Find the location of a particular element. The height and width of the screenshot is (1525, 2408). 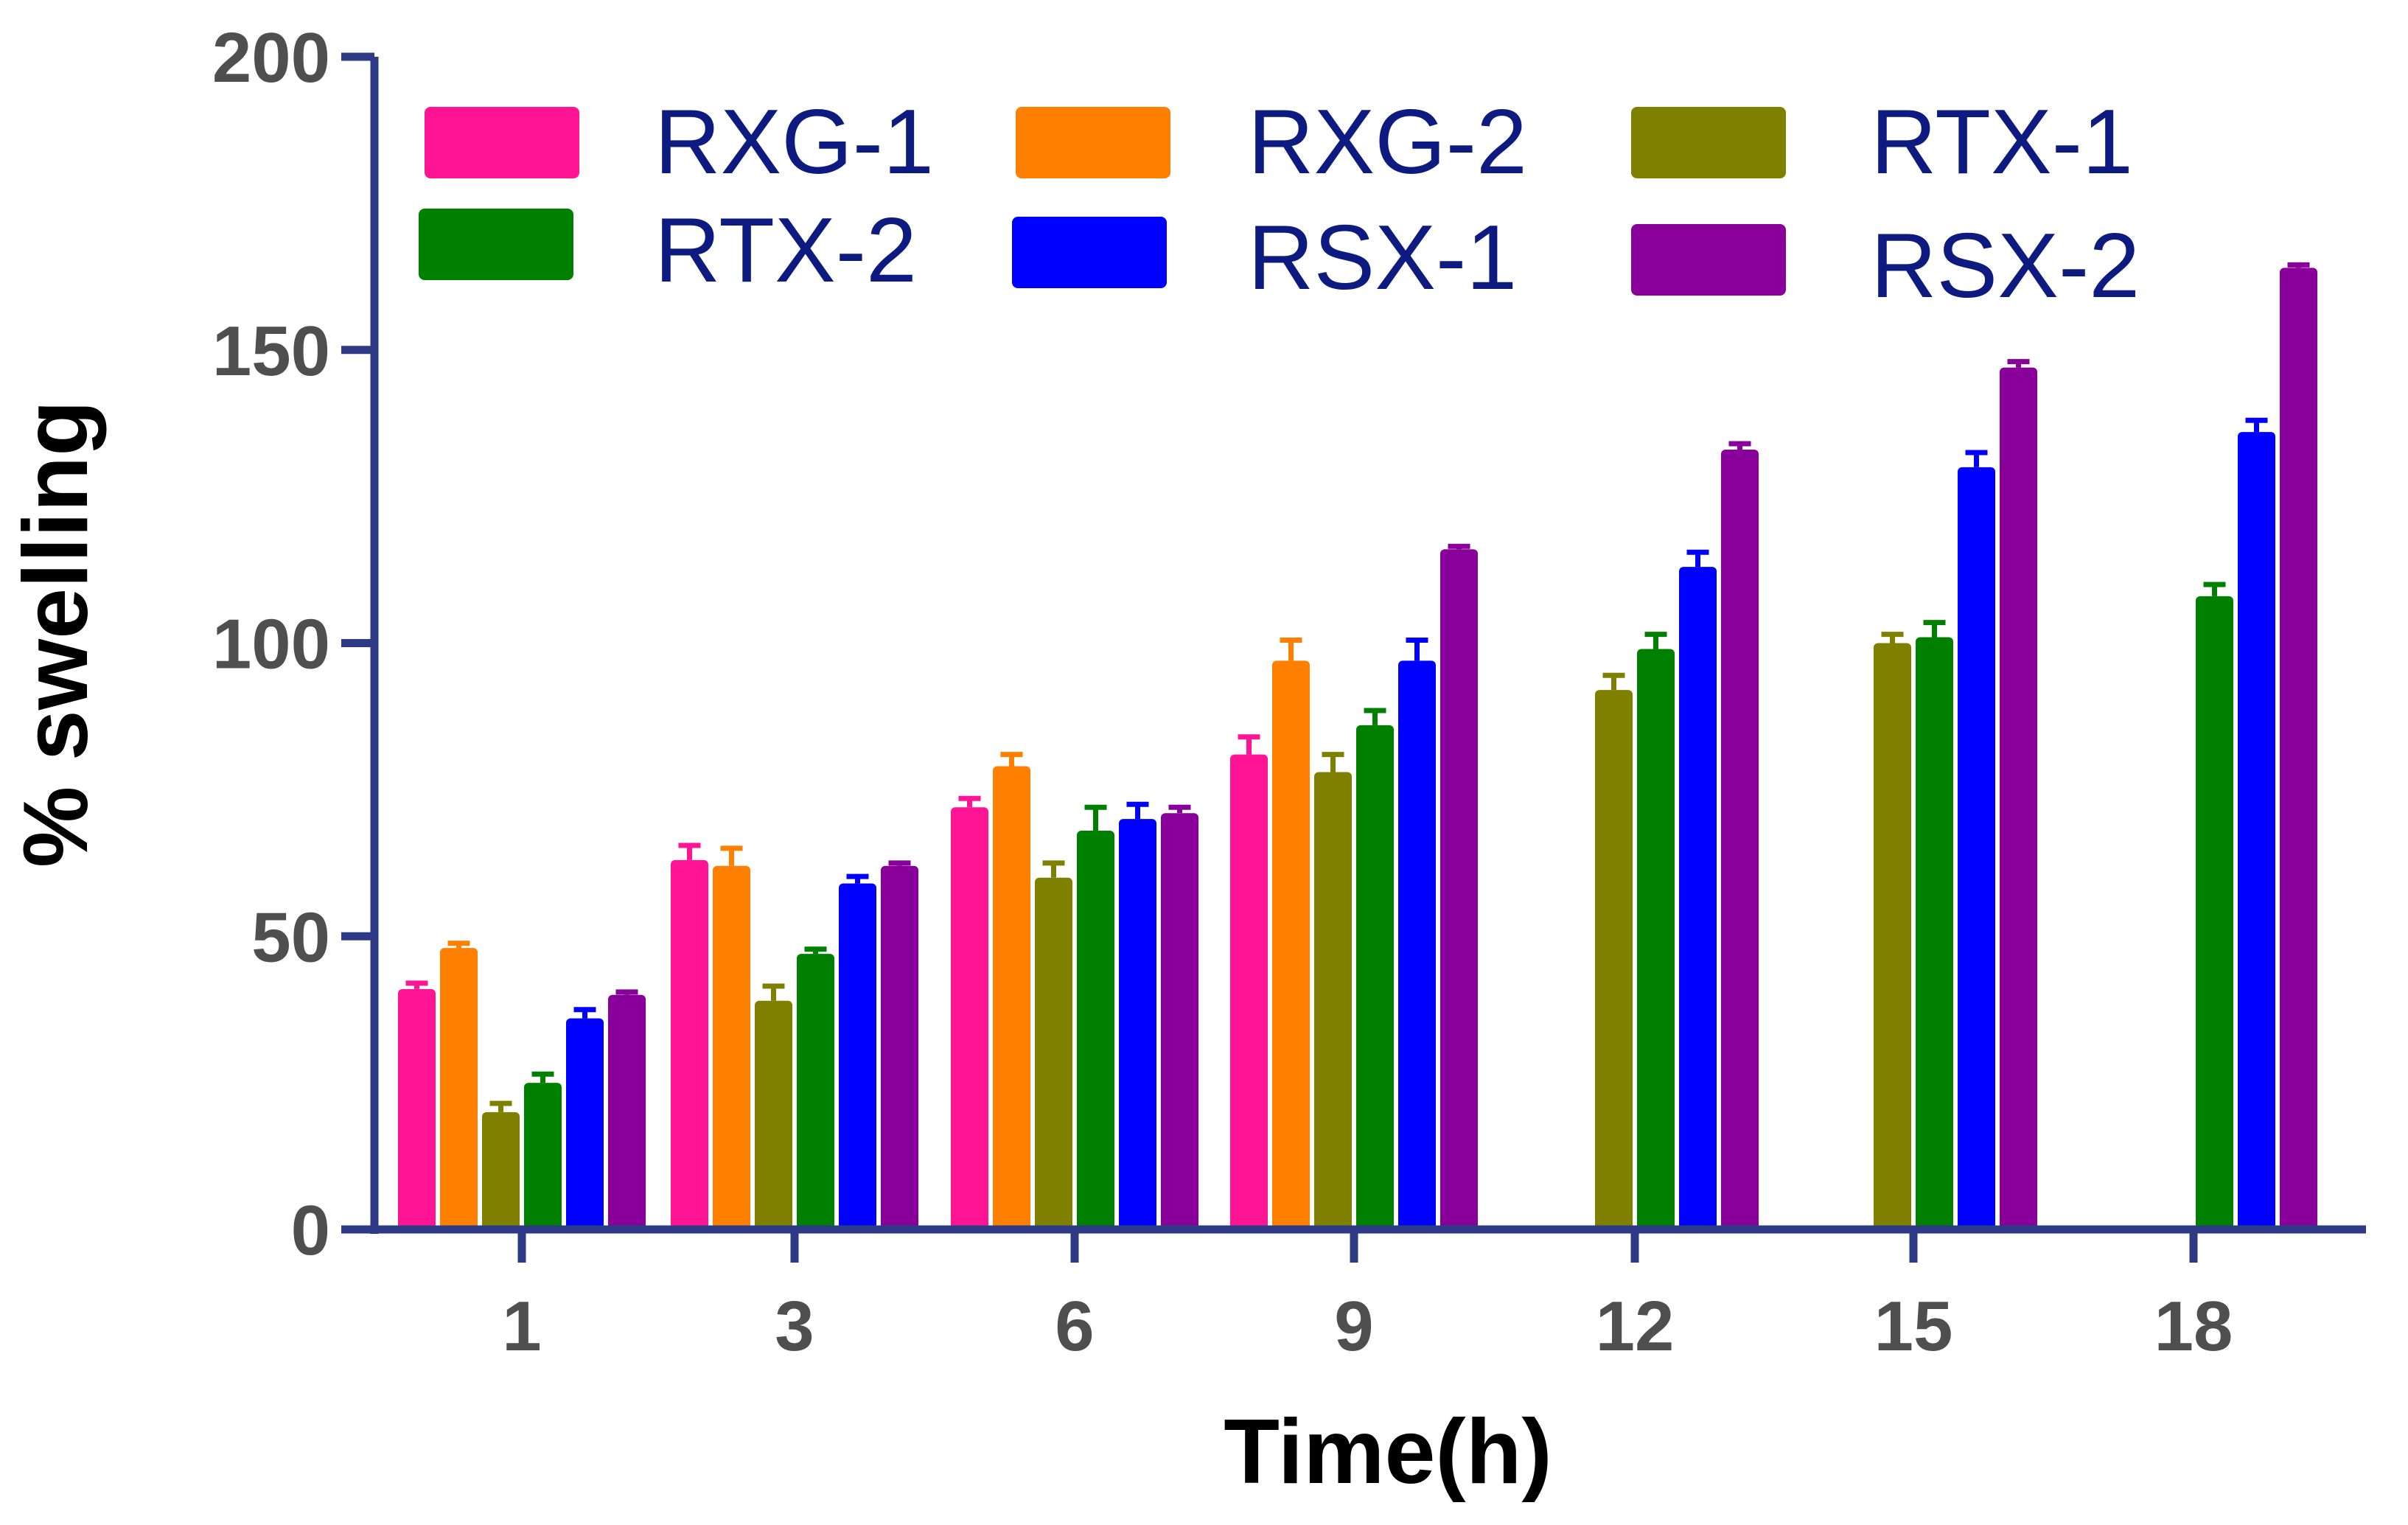

x-tick-label: 1 is located at coordinates (521, 1326).